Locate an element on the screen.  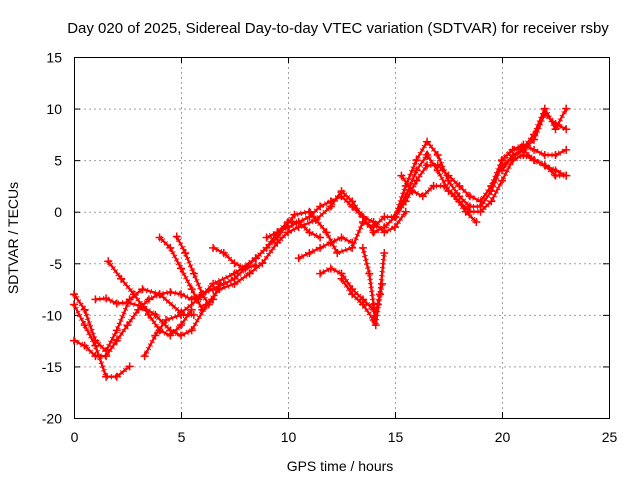
series-line is located at coordinates (197, 289).